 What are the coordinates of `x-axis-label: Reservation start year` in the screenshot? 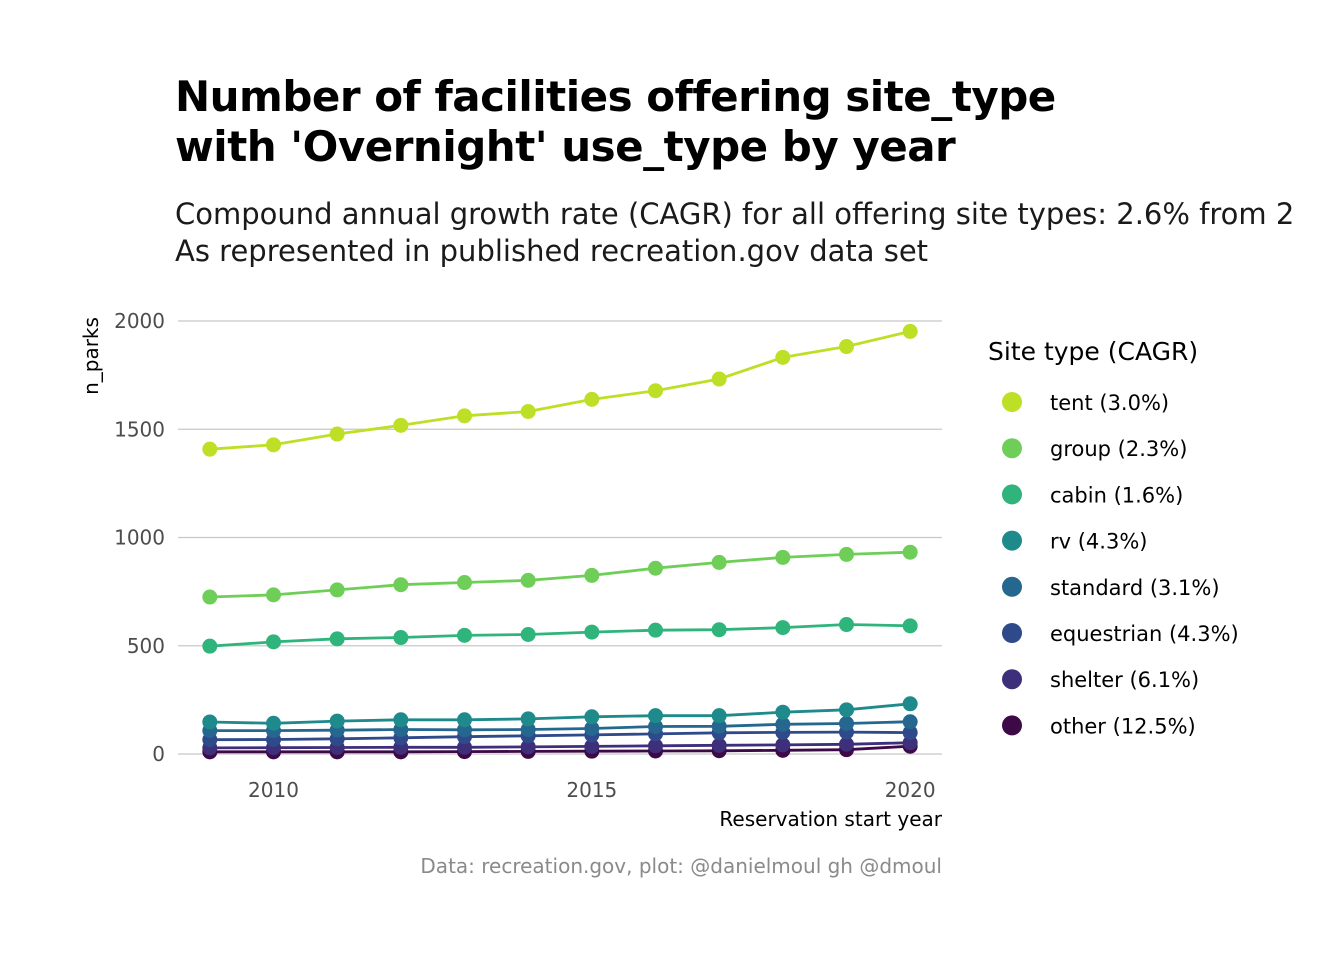 It's located at (830, 819).